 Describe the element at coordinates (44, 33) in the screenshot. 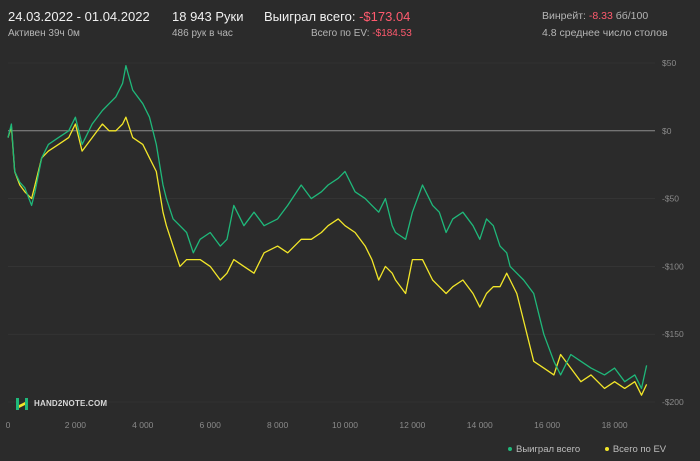

I see `active-time: Активен 39ч 0м` at that location.